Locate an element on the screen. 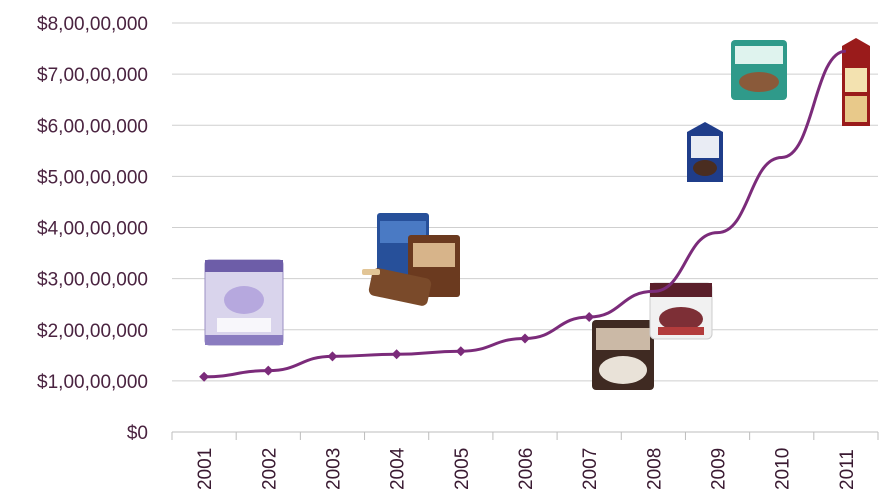 This screenshot has height=500, width=885. coconut-milk-carton-image-2009 is located at coordinates (705, 152).